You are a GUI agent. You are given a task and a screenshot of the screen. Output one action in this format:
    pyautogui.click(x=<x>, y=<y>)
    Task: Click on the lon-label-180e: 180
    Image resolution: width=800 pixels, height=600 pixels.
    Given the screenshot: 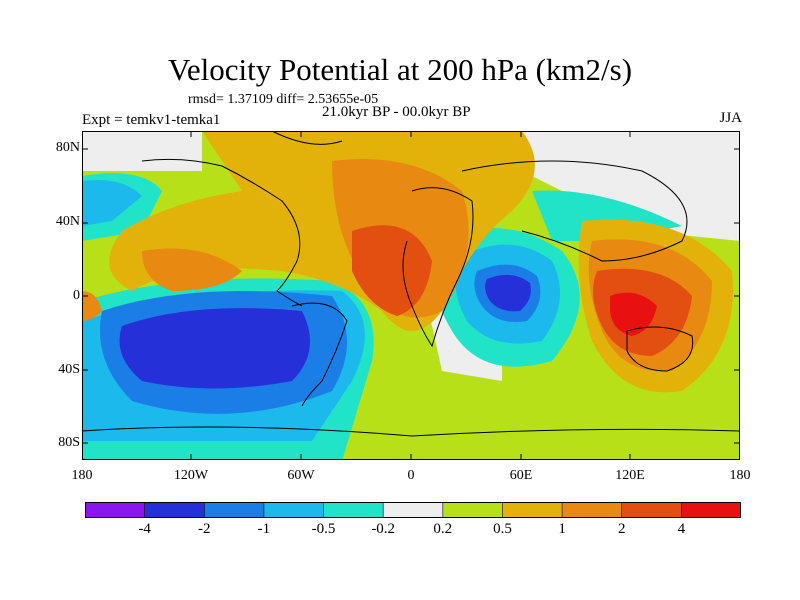 What is the action you would take?
    pyautogui.click(x=740, y=475)
    